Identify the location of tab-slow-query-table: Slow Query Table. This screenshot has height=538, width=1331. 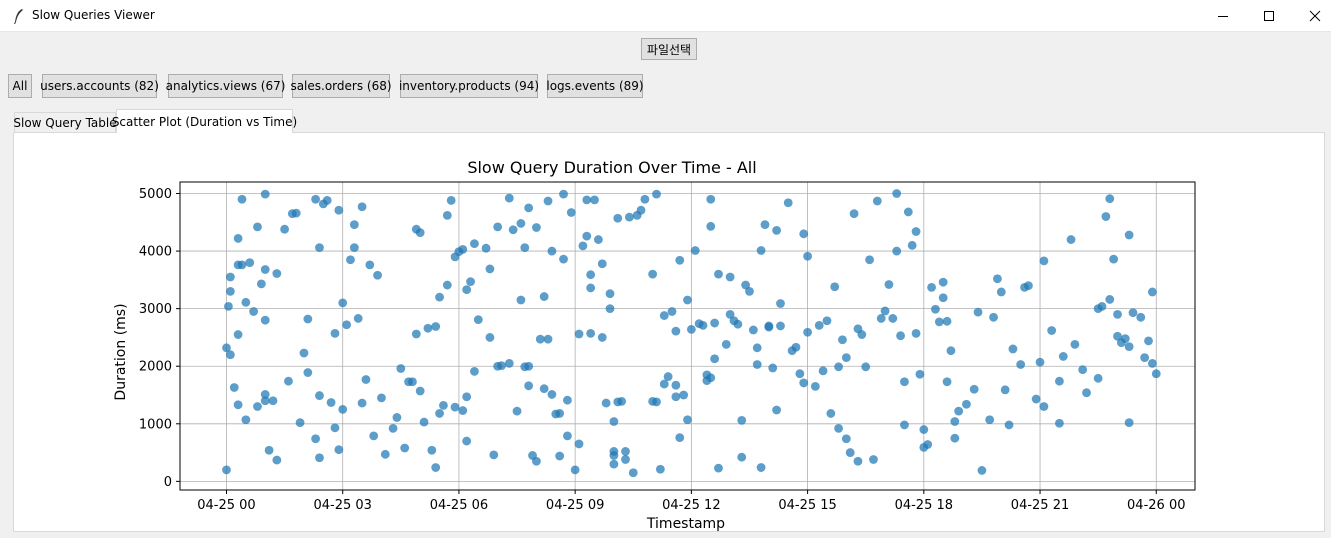
(65, 122).